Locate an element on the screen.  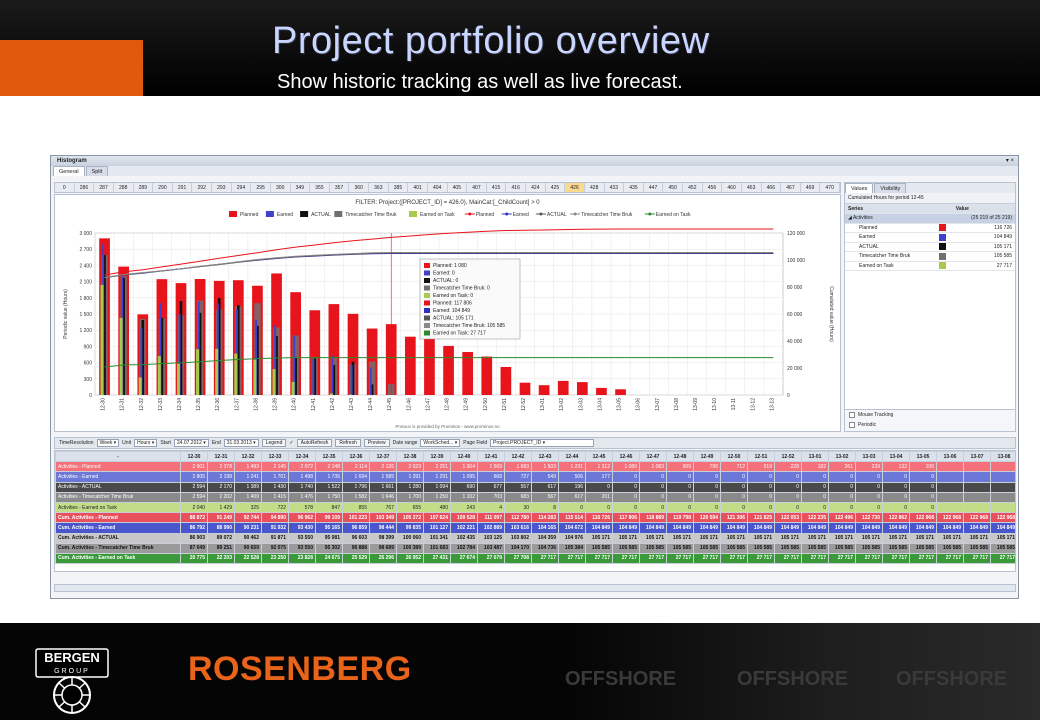
legend-check-icon: ✓ is located at coordinates (291, 443).